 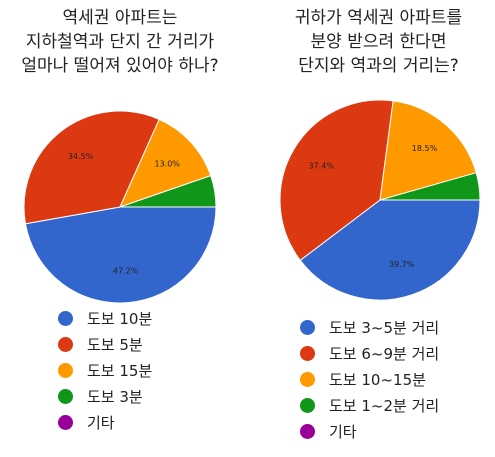 What do you see at coordinates (384, 327) in the screenshot?
I see `legend-label: 도보 3~5분 거리` at bounding box center [384, 327].